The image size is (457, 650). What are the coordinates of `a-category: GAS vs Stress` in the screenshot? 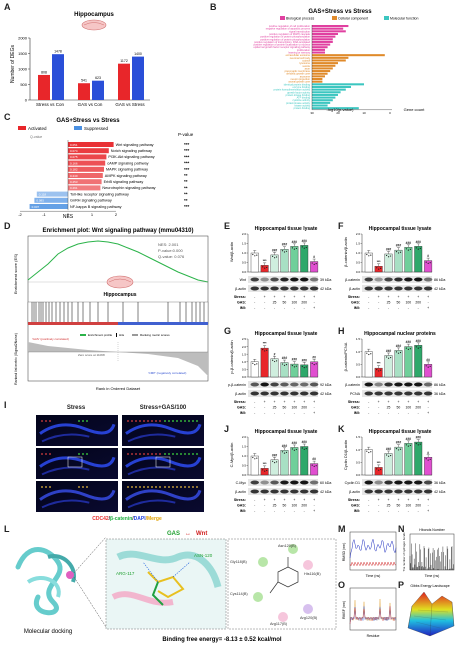 It's located at (130, 104).